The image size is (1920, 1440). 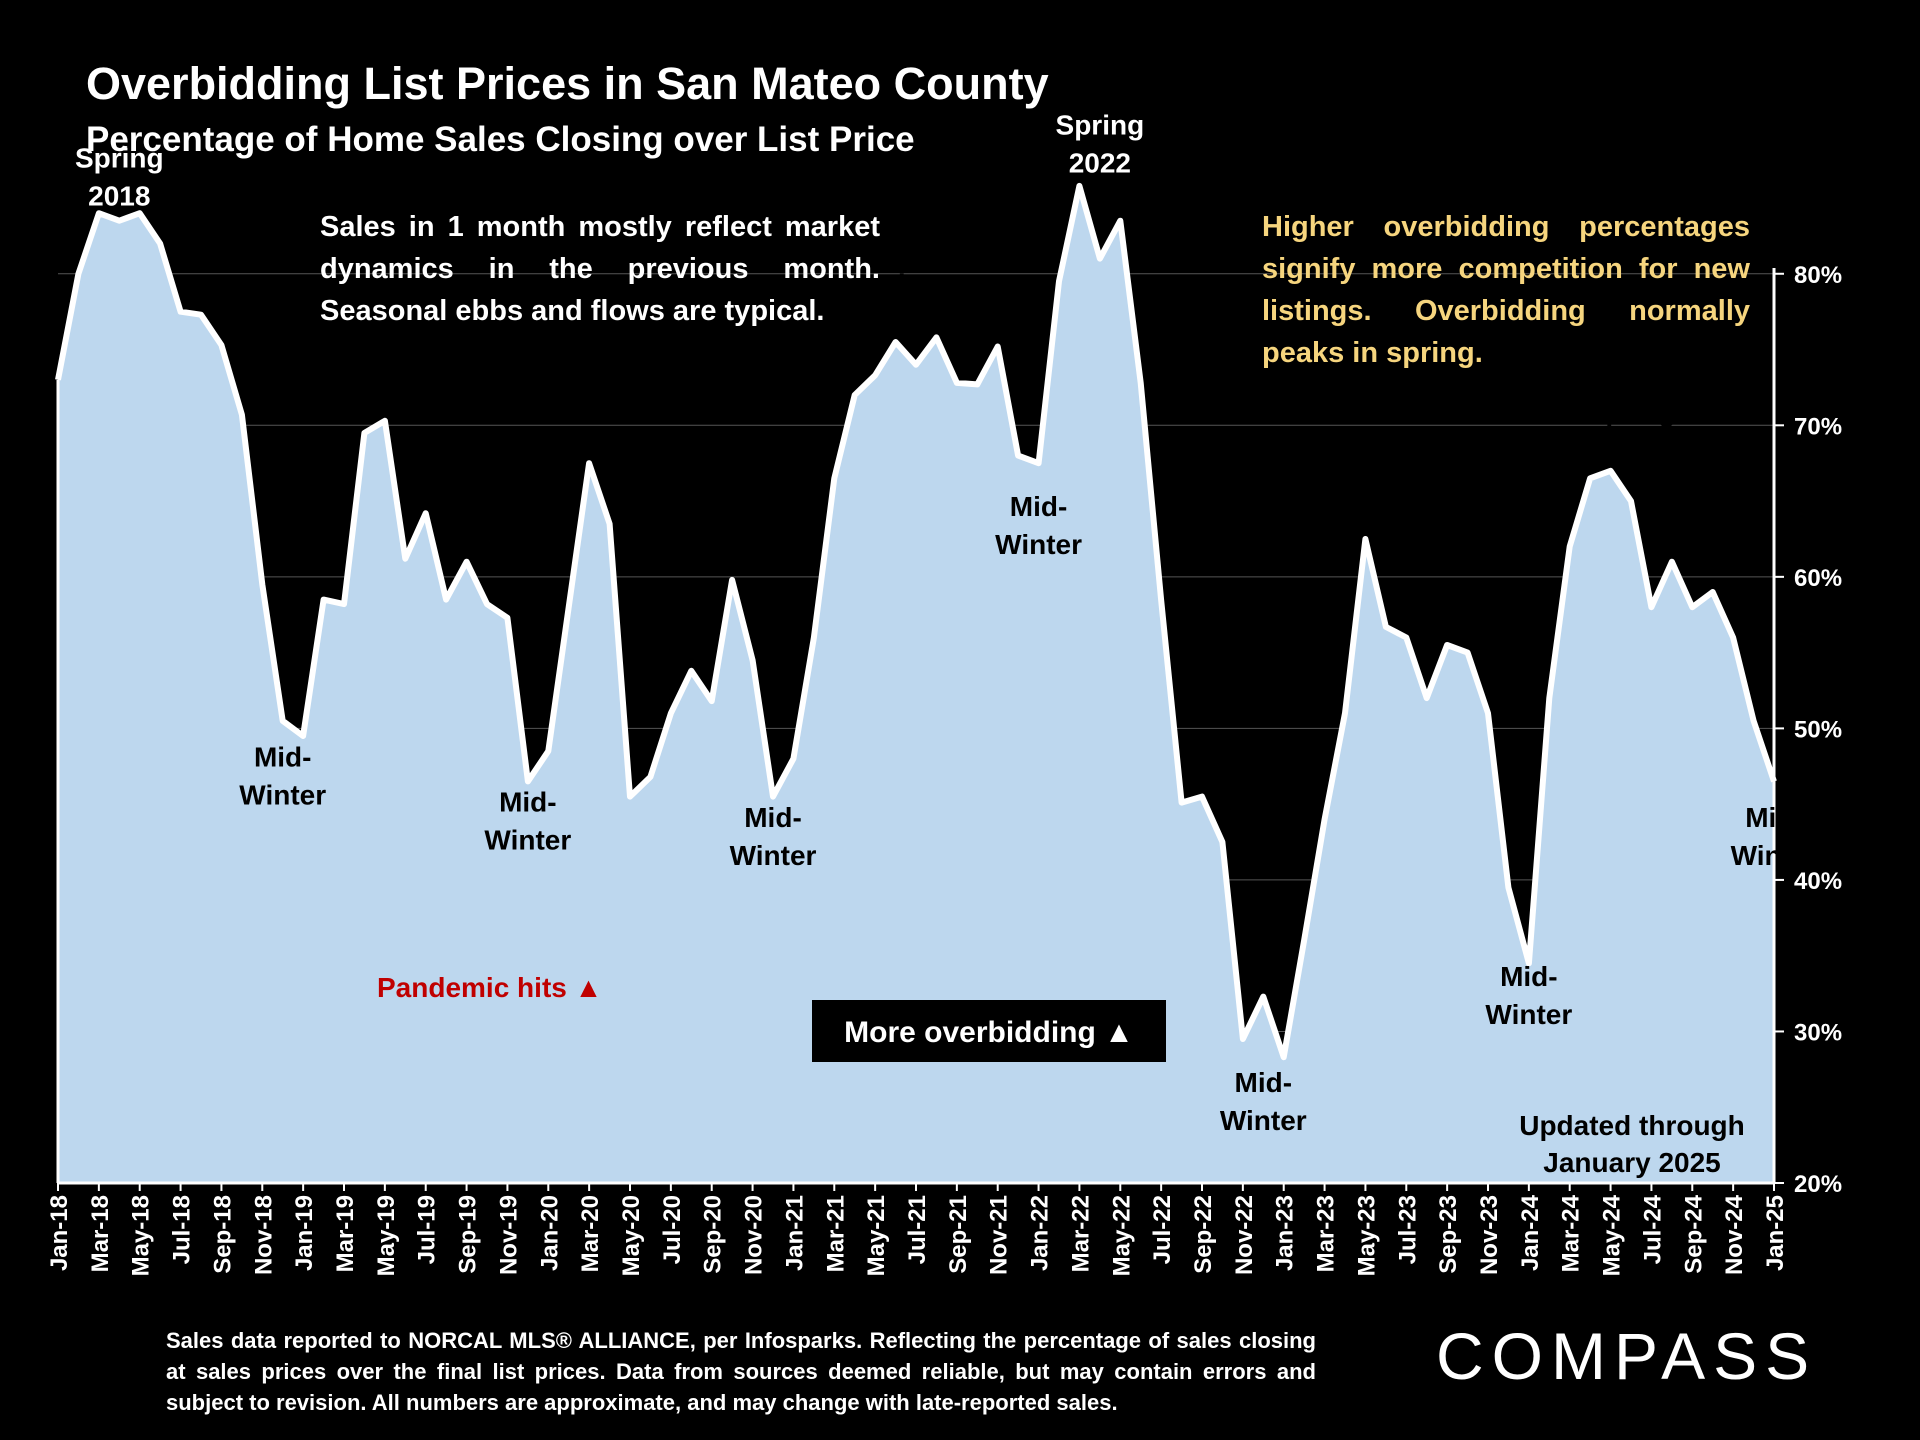 What do you see at coordinates (1162, 1229) in the screenshot?
I see `x-tick-label: Jul-22` at bounding box center [1162, 1229].